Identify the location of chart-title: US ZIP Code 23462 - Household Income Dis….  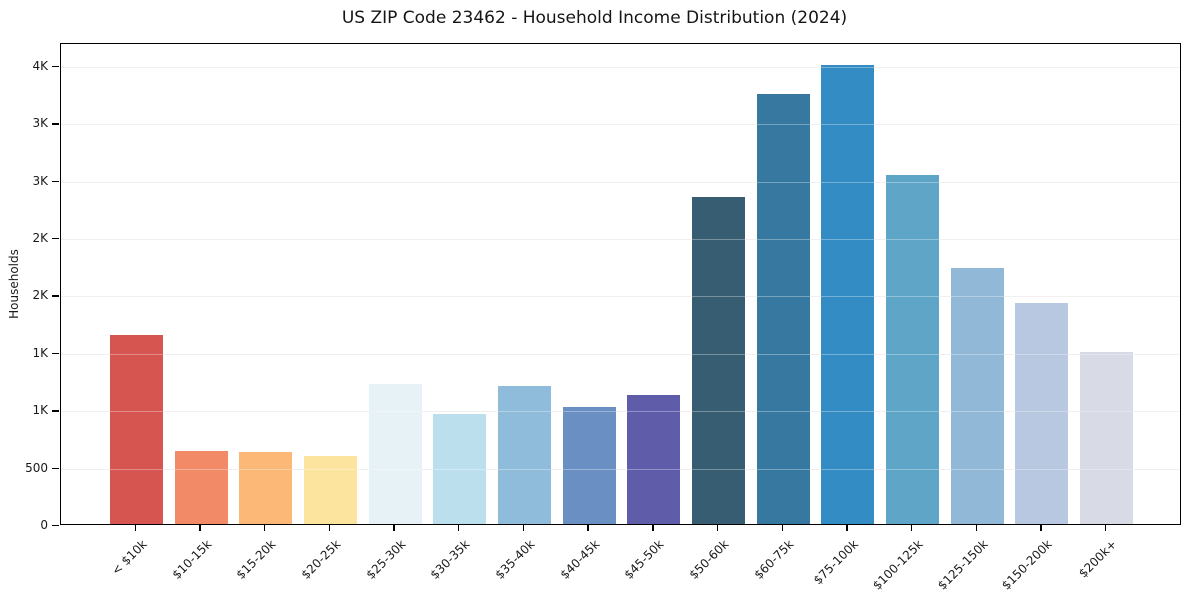
(594, 18).